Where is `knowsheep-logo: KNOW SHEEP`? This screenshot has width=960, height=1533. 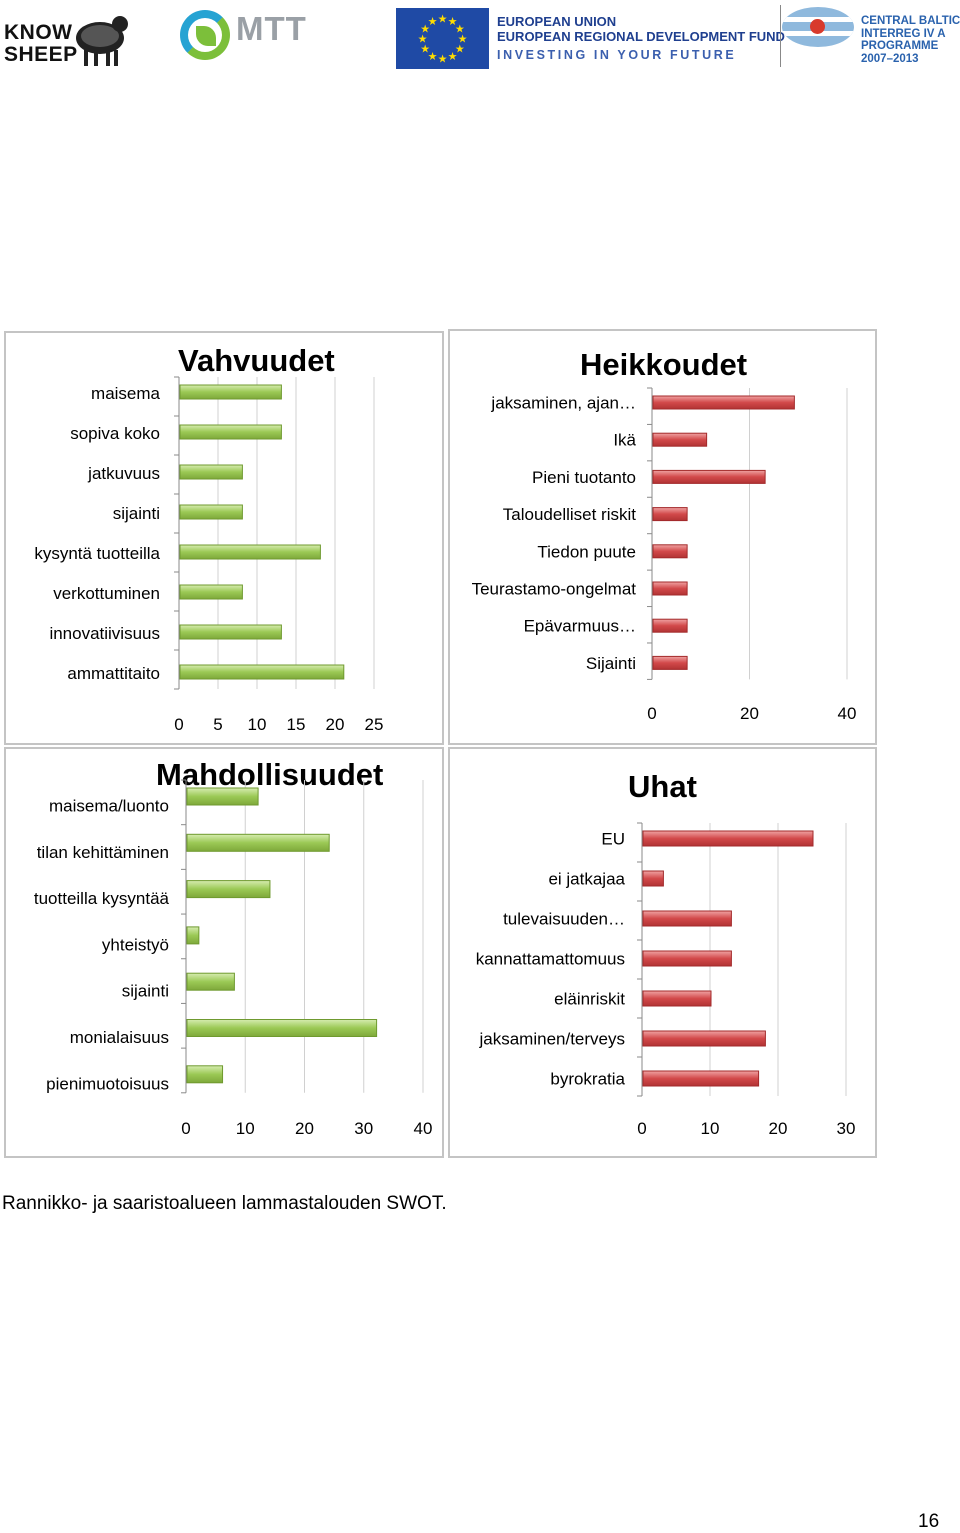
knowsheep-logo: KNOW SHEEP is located at coordinates (69, 37).